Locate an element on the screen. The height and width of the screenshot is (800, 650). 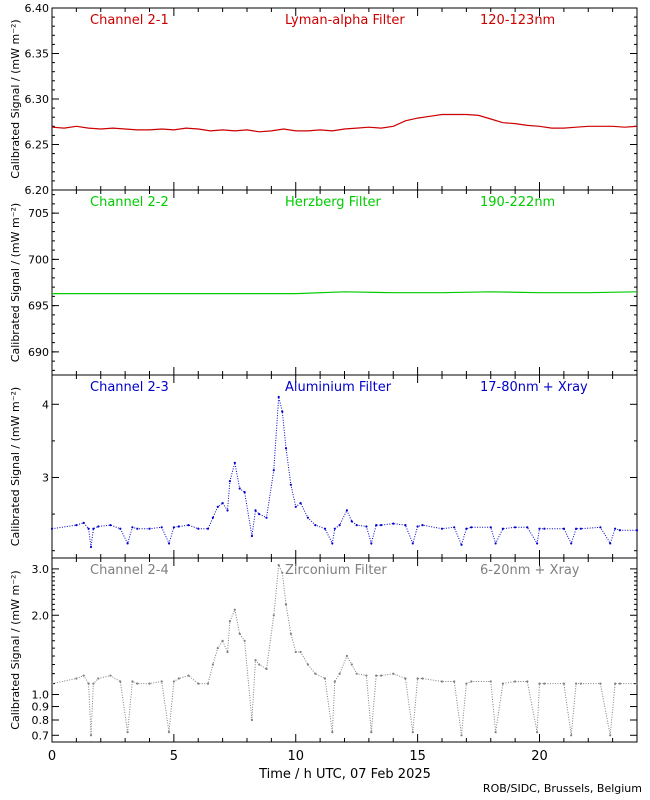
band-label: 190-222nm is located at coordinates (517, 202).